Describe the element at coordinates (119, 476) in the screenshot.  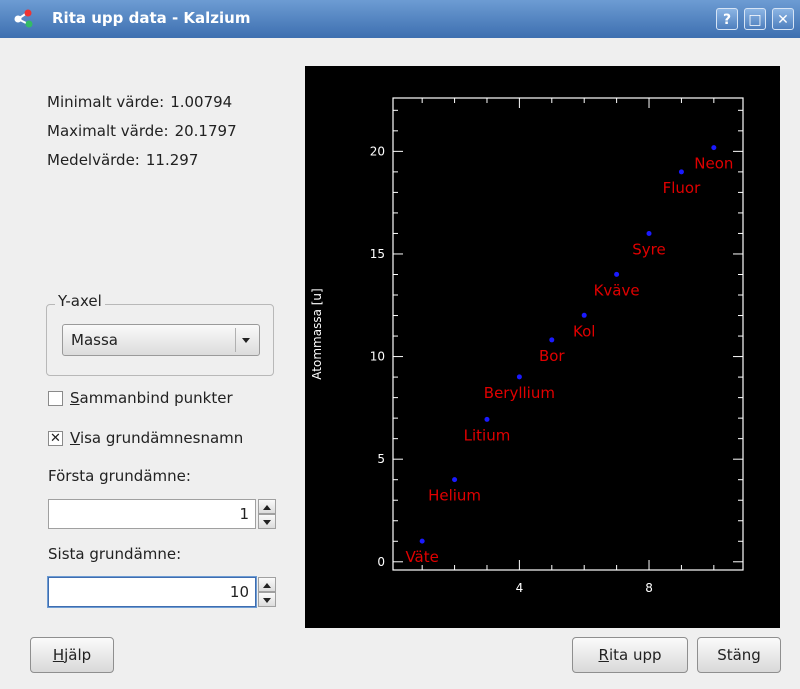
I see `first-element-label: Första grundämne:` at that location.